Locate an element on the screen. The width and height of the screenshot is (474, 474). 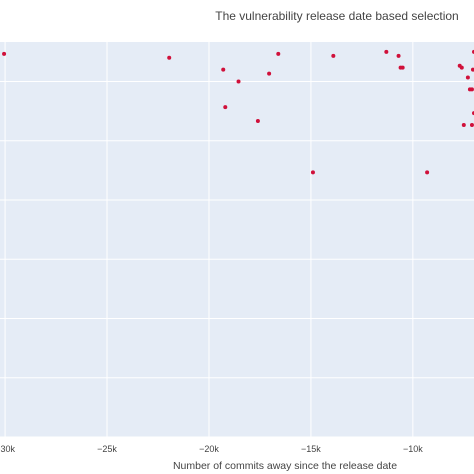
x-tick-label: −10k is located at coordinates (413, 449).